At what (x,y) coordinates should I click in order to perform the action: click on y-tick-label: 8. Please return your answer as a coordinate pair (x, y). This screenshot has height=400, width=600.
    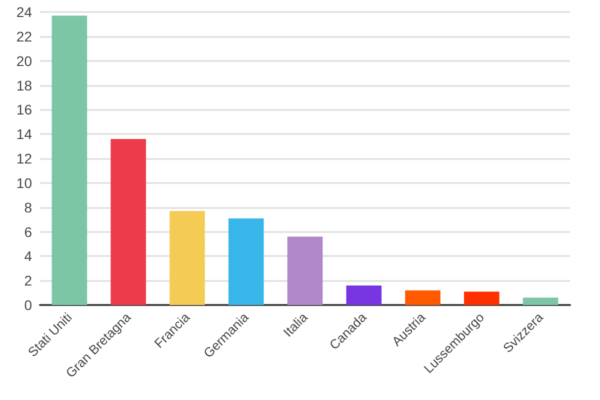
    Looking at the image, I should click on (28, 207).